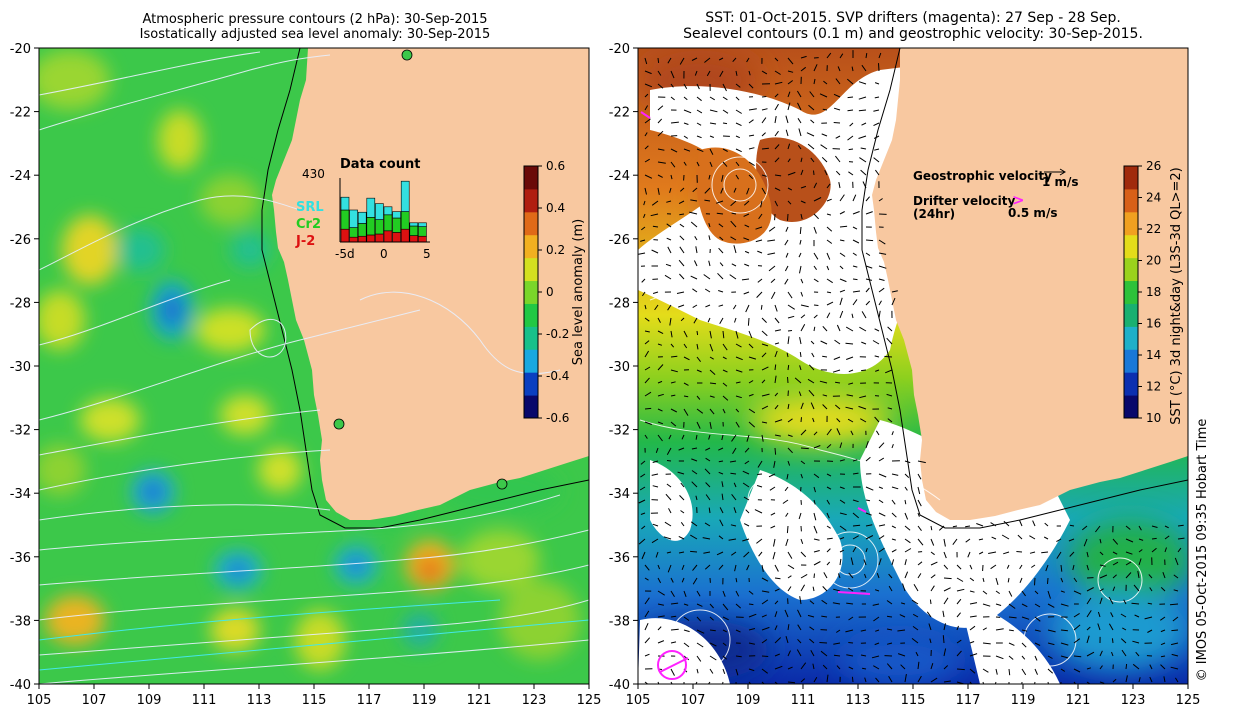  What do you see at coordinates (1131, 269) in the screenshot?
I see `right-colorbar-swatch` at bounding box center [1131, 269].